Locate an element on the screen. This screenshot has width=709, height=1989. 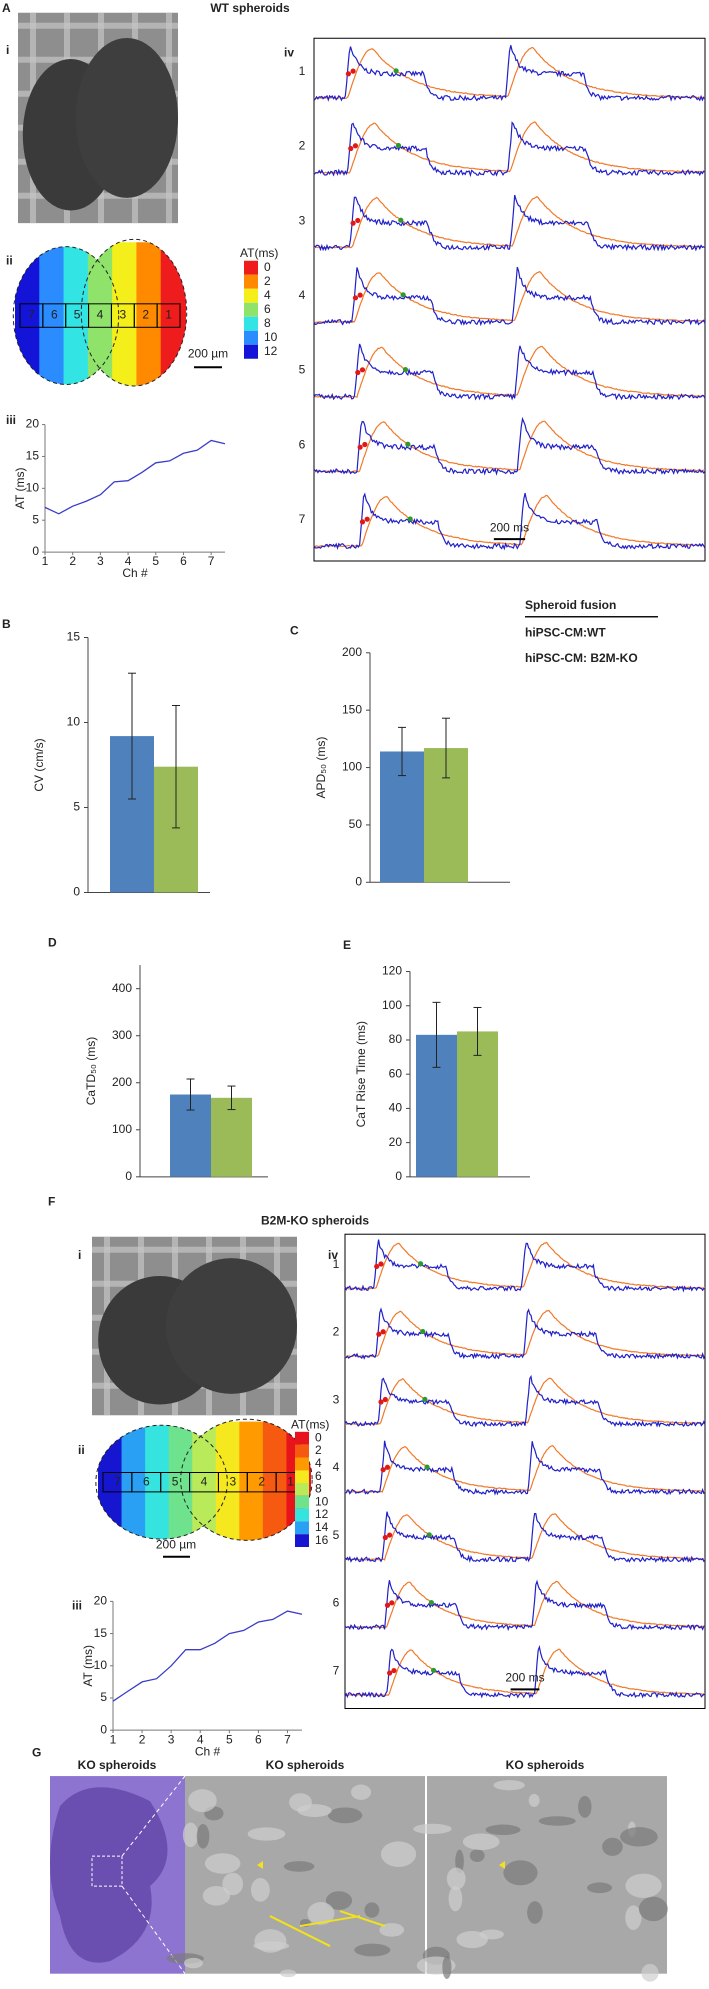
y-tick-label: 120 is located at coordinates (392, 971).